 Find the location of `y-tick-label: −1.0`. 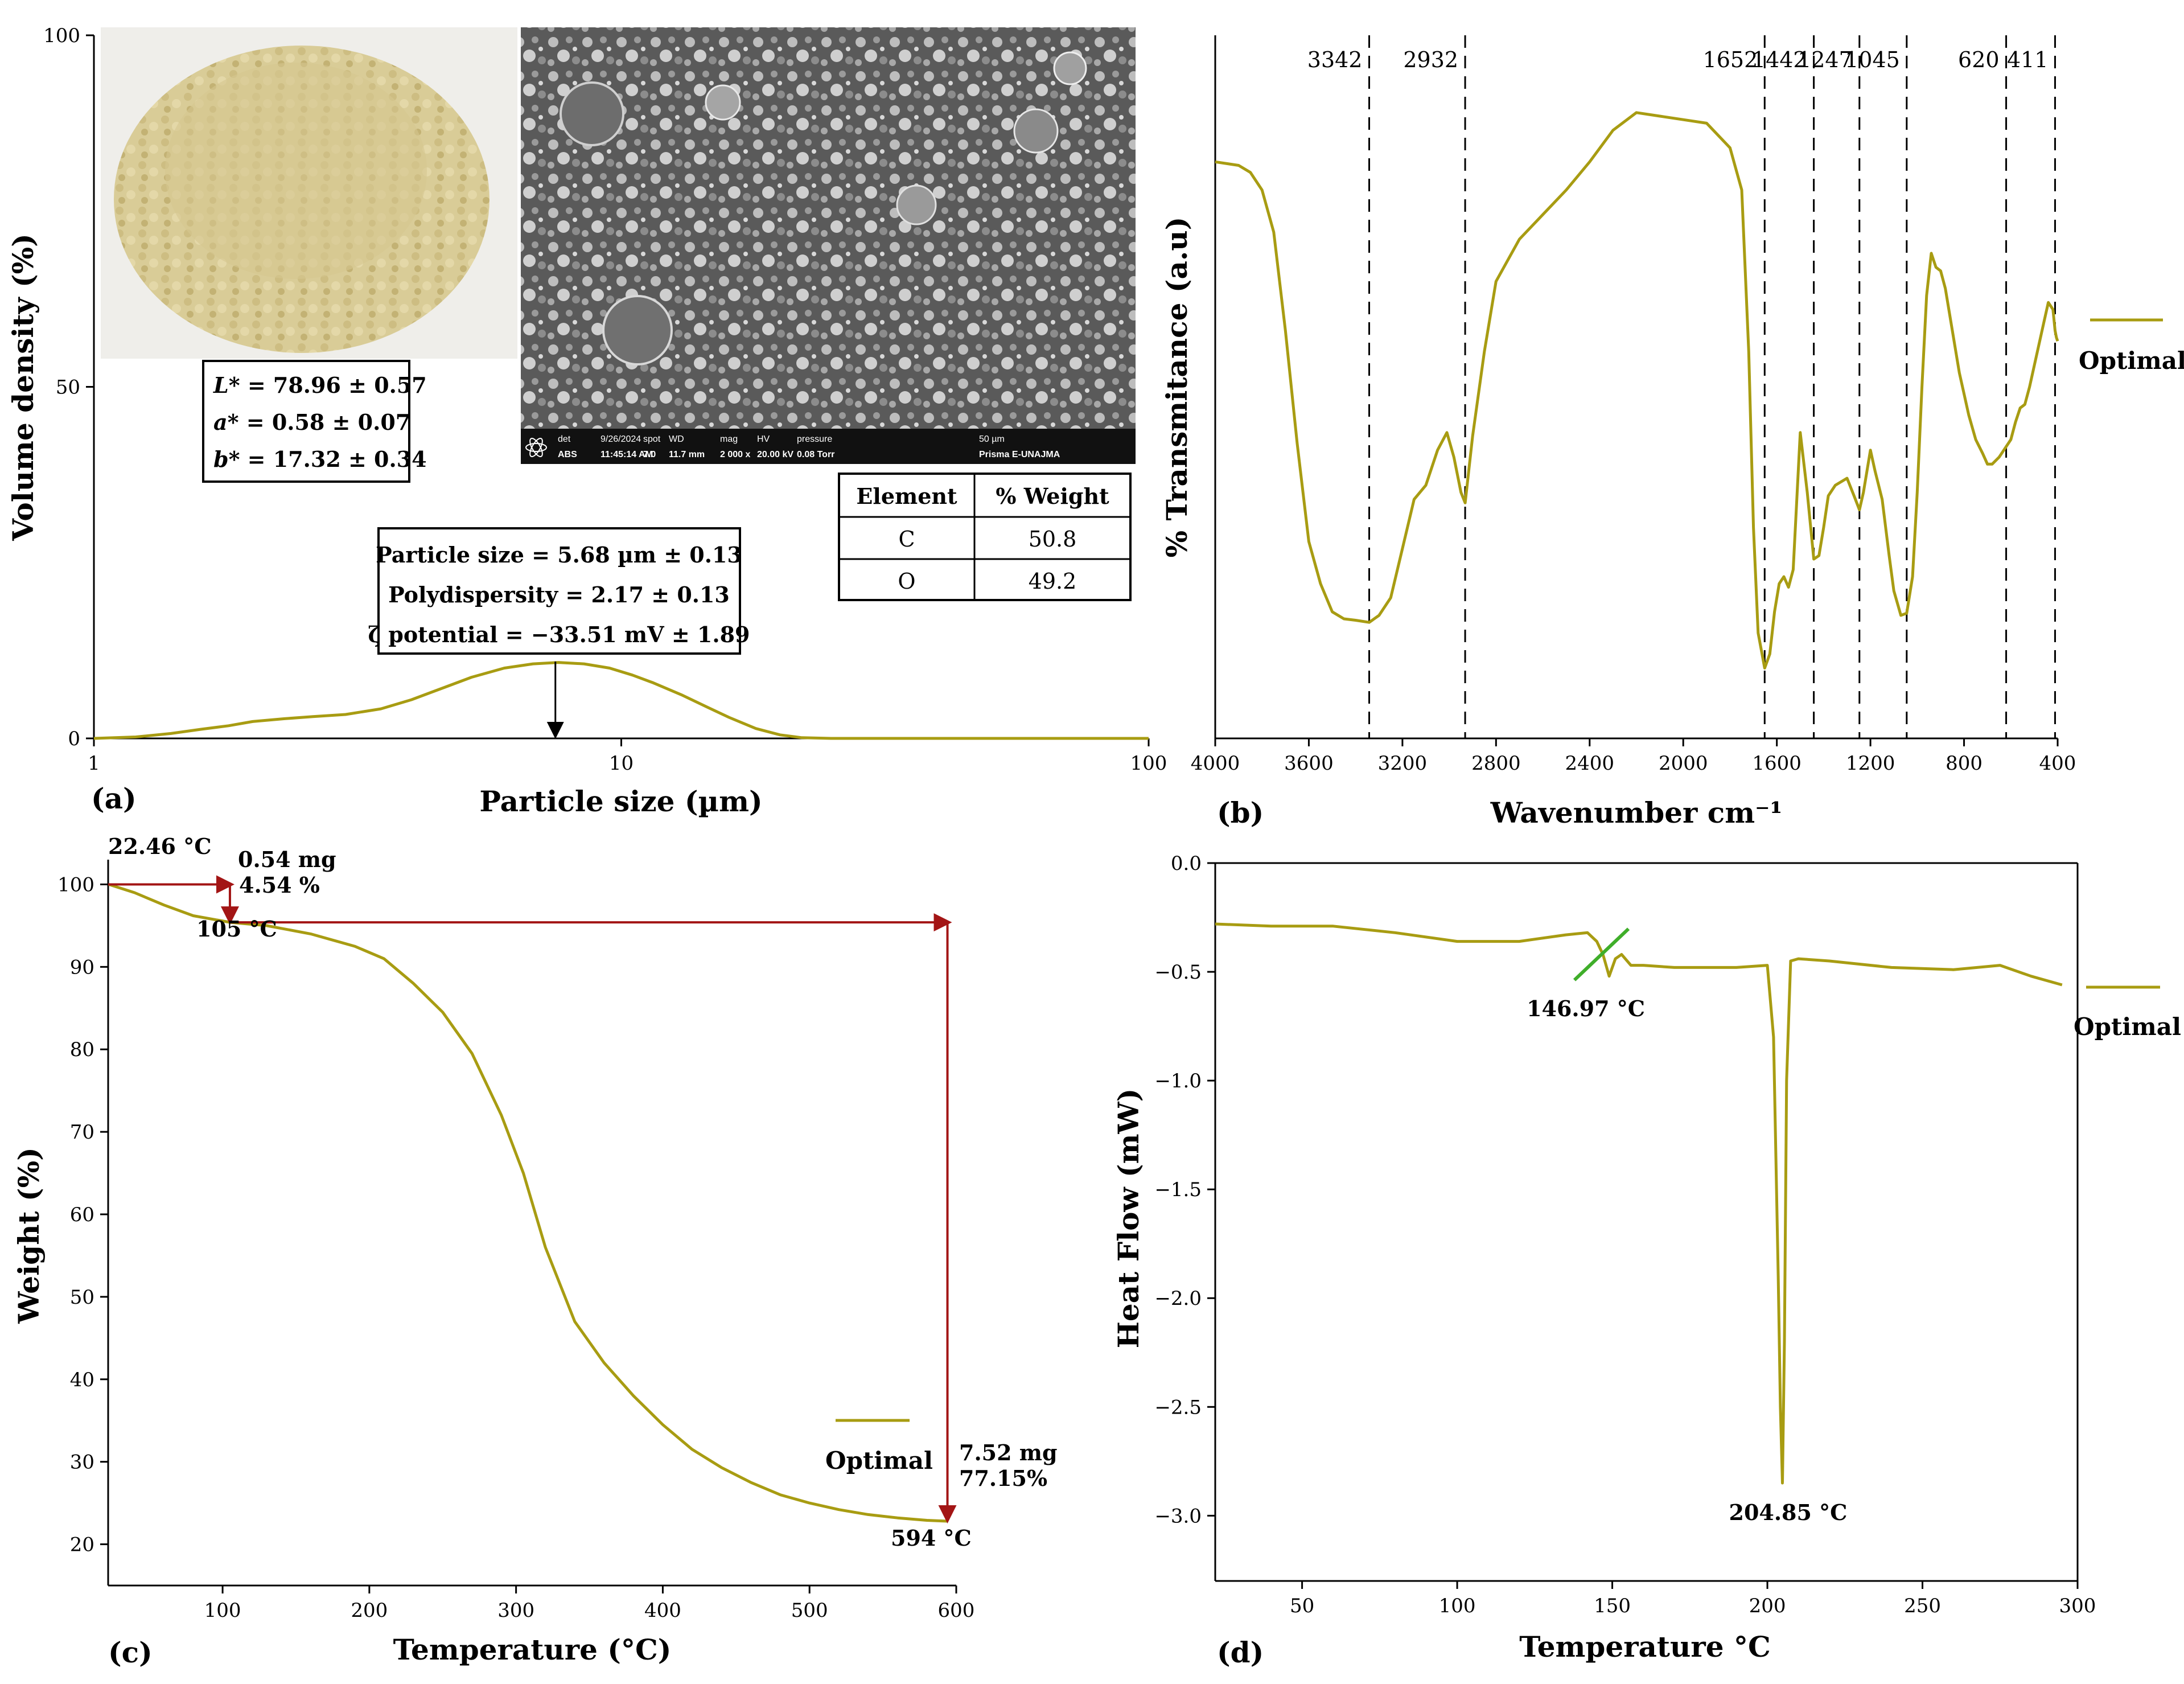

y-tick-label: −1.0 is located at coordinates (1178, 1081).